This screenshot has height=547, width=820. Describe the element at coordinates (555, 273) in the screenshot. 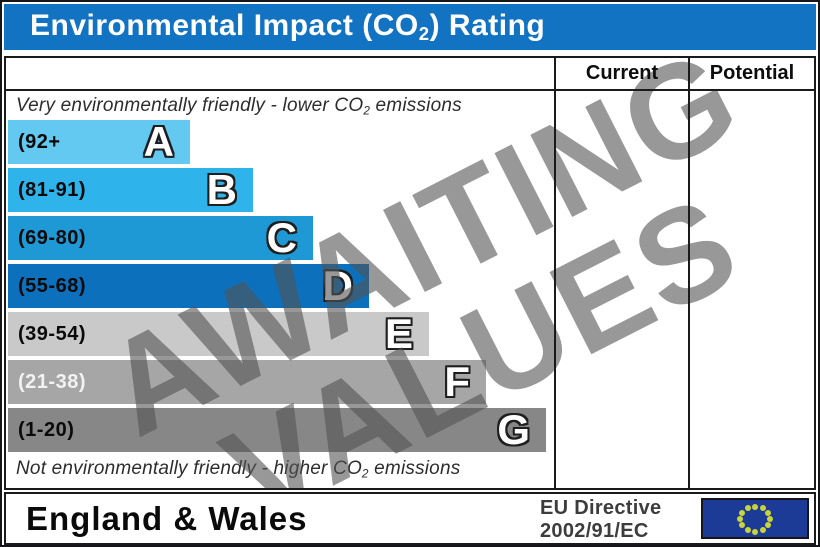

I see `column-divider-current` at that location.